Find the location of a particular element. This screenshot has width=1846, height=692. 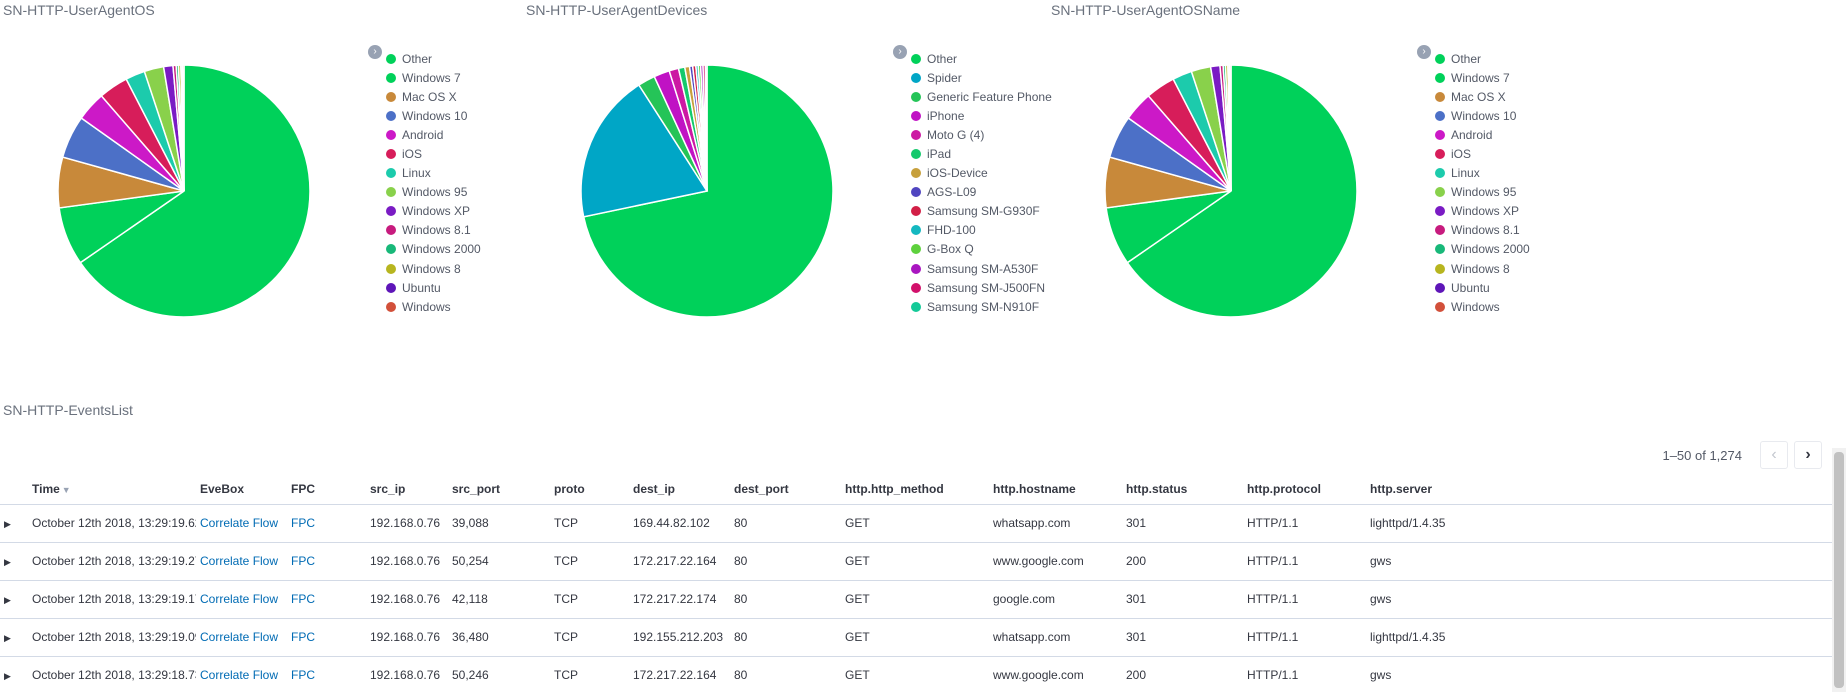

column-header-http-status: http.status is located at coordinates (1182, 489).